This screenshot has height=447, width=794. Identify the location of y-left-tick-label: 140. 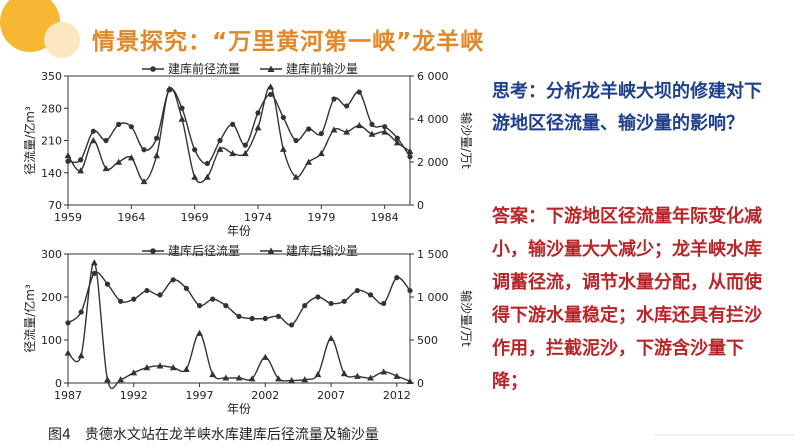
(51, 173).